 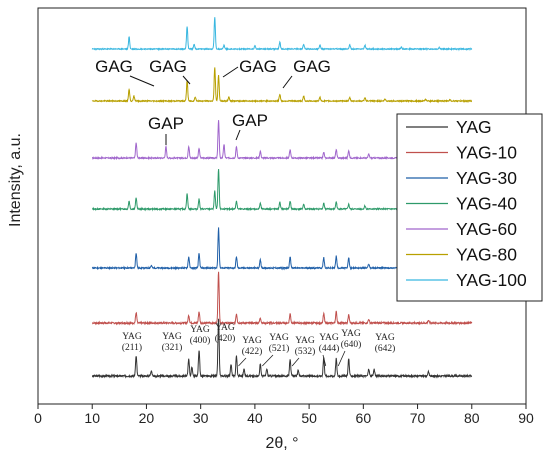 I want to click on x-tick-label: 40, so click(x=255, y=418).